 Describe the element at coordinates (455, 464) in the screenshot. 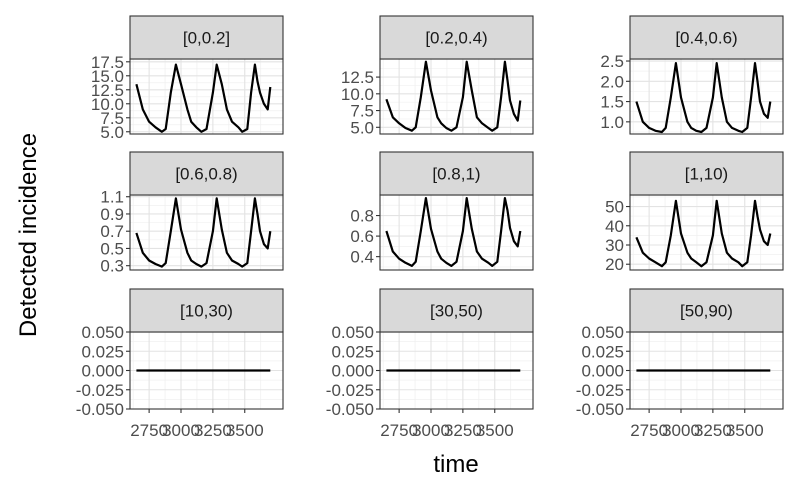

I see `x-axis-title: time` at that location.